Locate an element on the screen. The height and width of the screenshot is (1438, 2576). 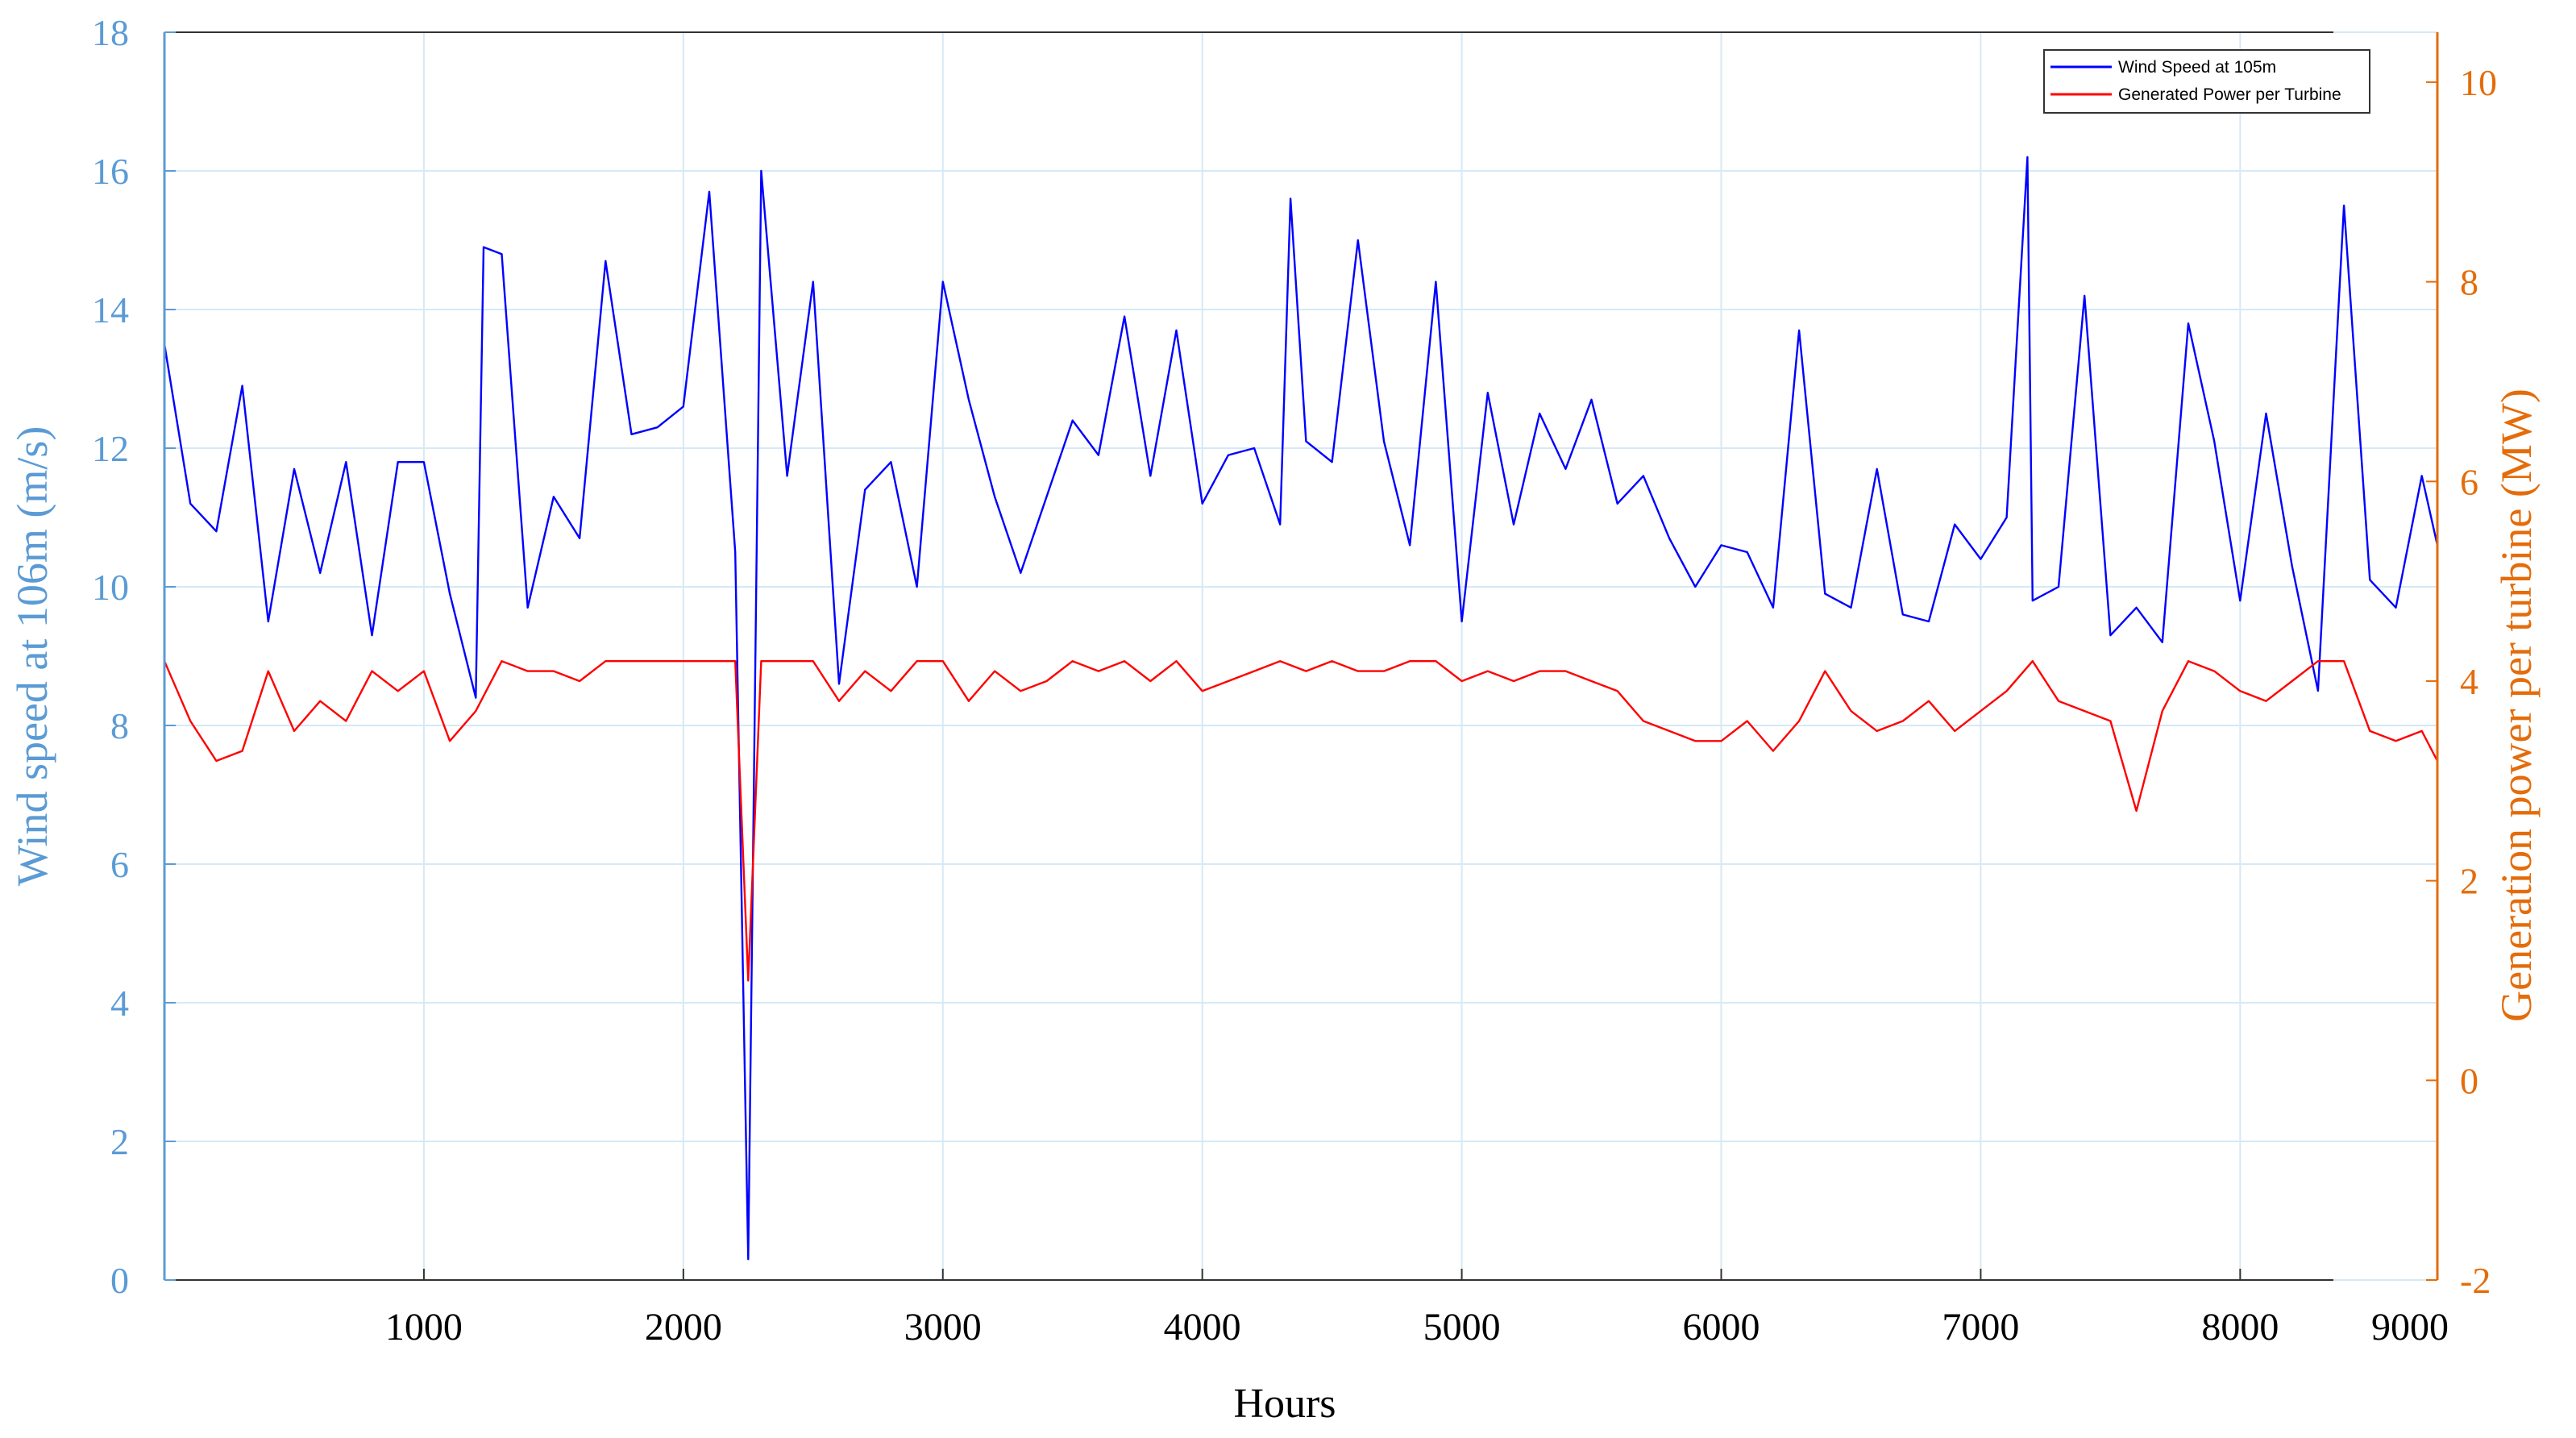
y-tick-label-left: 18 is located at coordinates (110, 33).